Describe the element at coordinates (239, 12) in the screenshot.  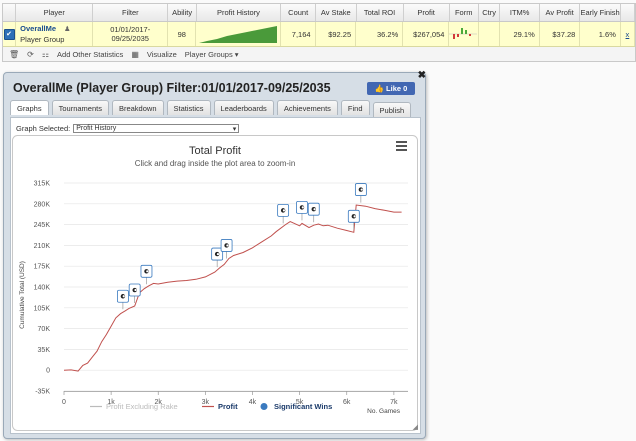
I see `column-header-profit-history: Profit History` at that location.